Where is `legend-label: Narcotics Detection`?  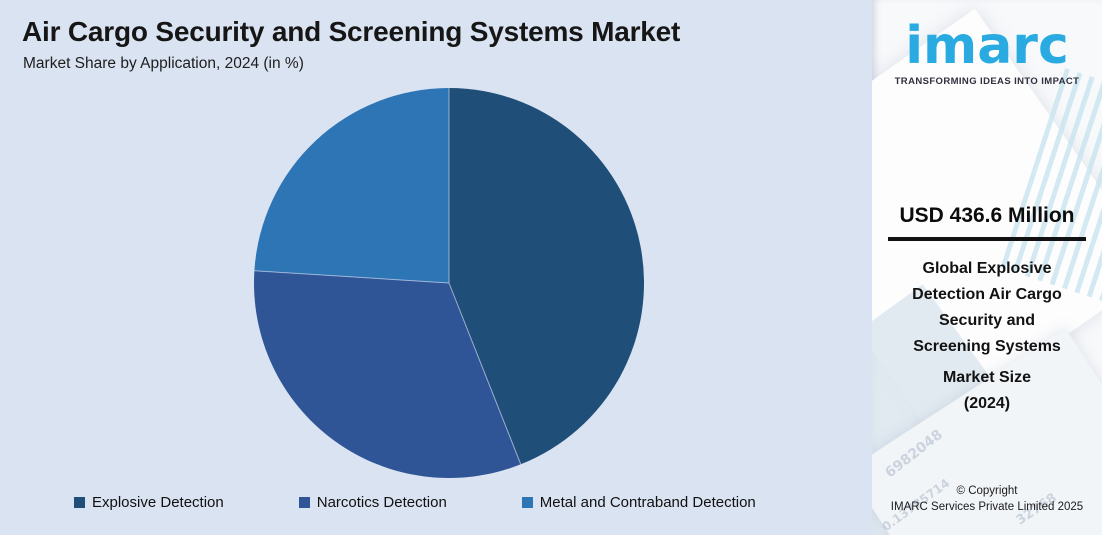
legend-label: Narcotics Detection is located at coordinates (381, 502).